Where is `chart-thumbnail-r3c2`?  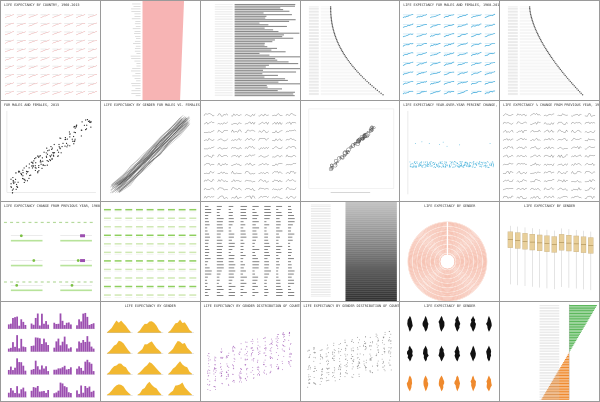
chart-thumbnail-r3c2 is located at coordinates (150, 252).